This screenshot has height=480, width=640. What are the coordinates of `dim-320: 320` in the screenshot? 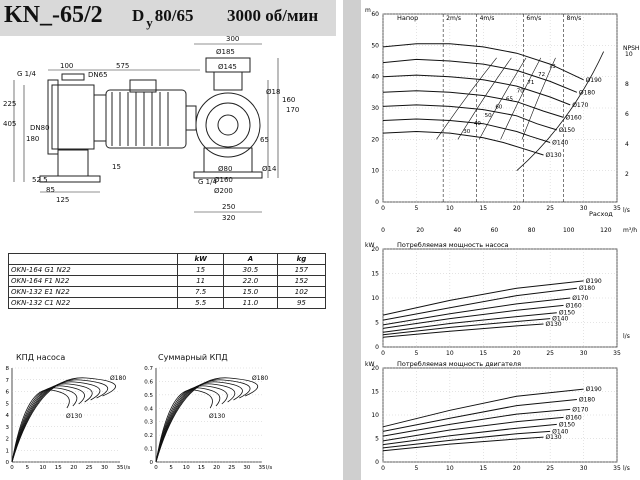 It's located at (229, 218).